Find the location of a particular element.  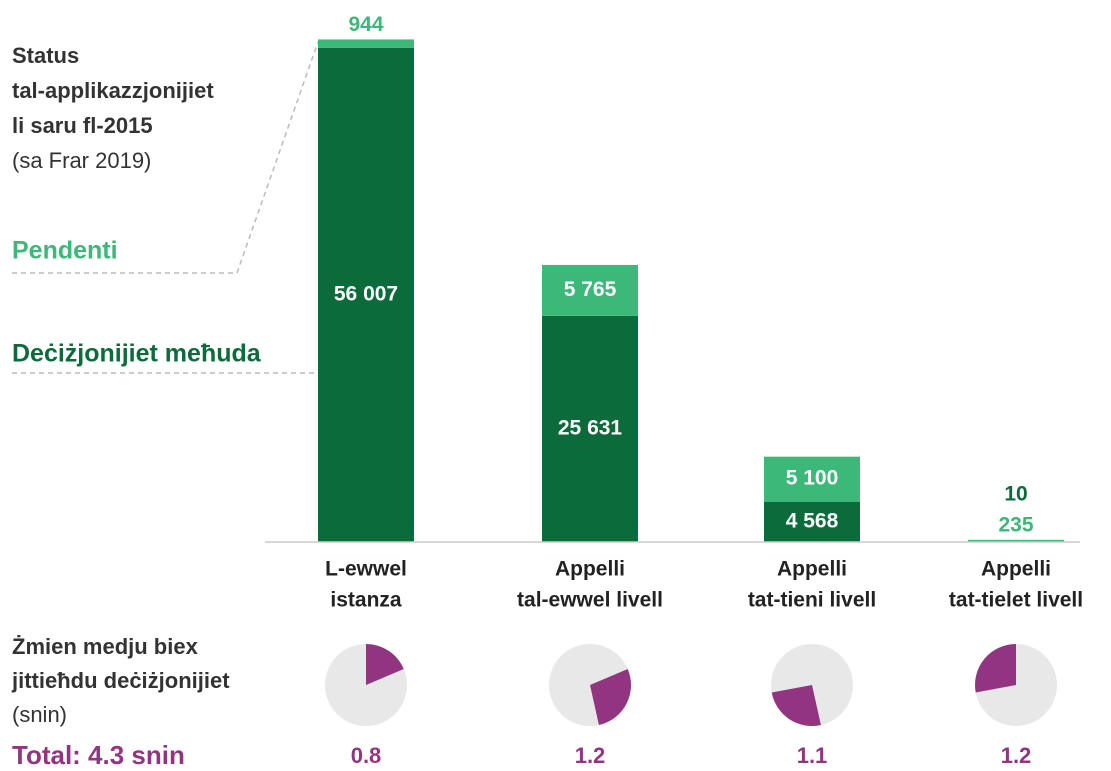

pie-total: Total: 4.3 snin is located at coordinates (98, 755).